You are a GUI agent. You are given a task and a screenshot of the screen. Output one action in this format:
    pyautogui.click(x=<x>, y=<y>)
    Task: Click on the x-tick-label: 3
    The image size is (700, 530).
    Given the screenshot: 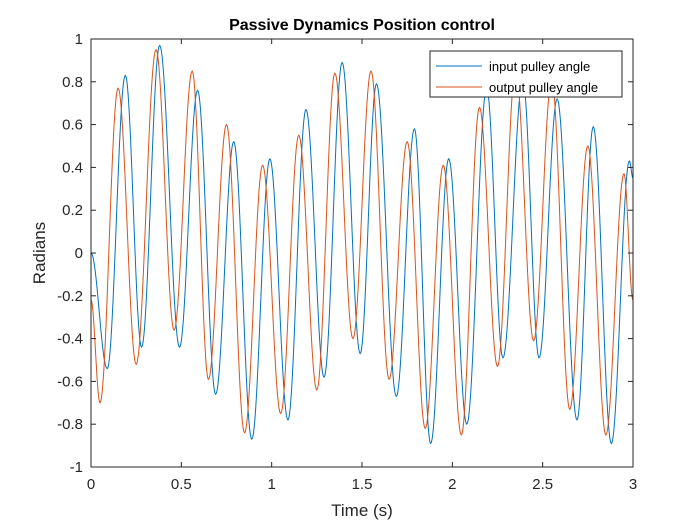 What is the action you would take?
    pyautogui.click(x=633, y=484)
    